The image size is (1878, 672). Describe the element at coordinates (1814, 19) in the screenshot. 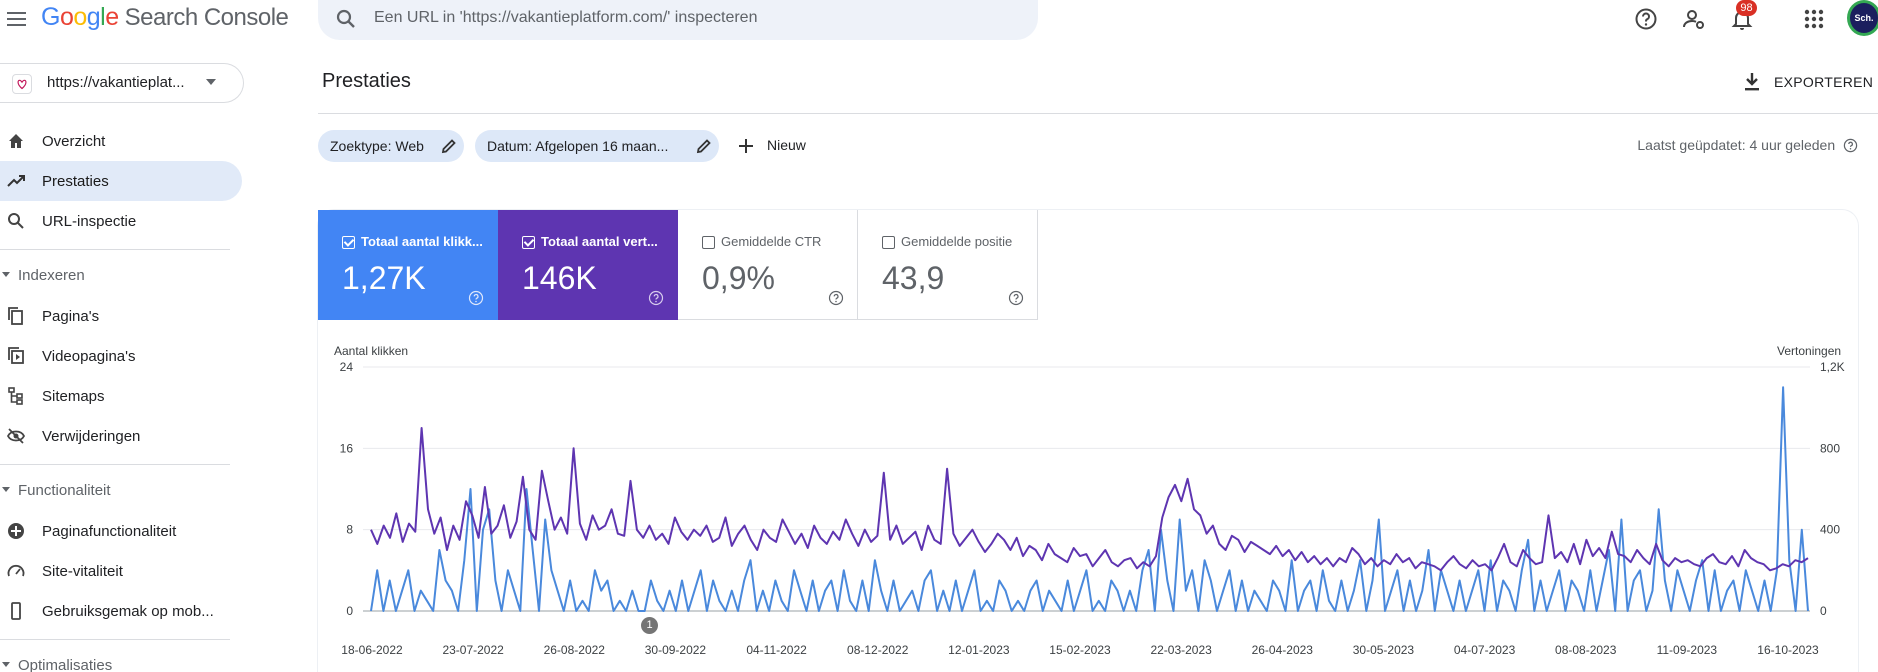

I see `apps-grid-icon` at that location.